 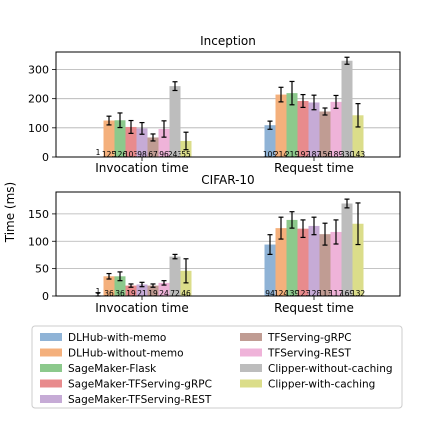 I want to click on legend-label: DLHub-without-memo, so click(x=126, y=354).